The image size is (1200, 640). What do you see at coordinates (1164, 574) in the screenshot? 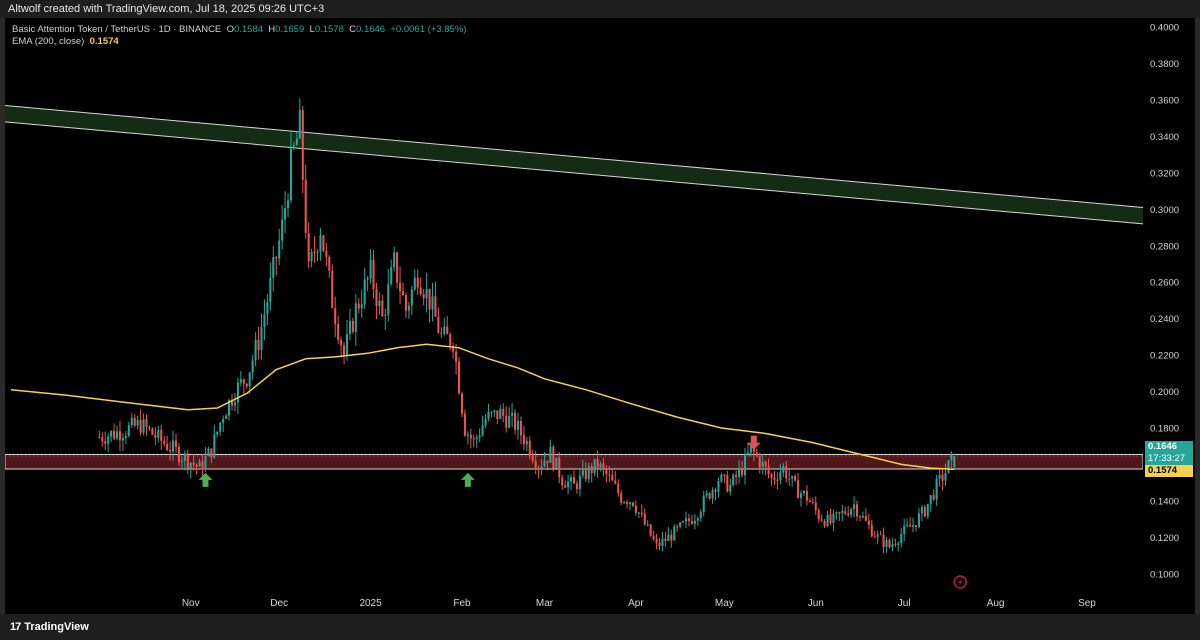
I see `price-tick-label: 0.1000` at bounding box center [1164, 574].